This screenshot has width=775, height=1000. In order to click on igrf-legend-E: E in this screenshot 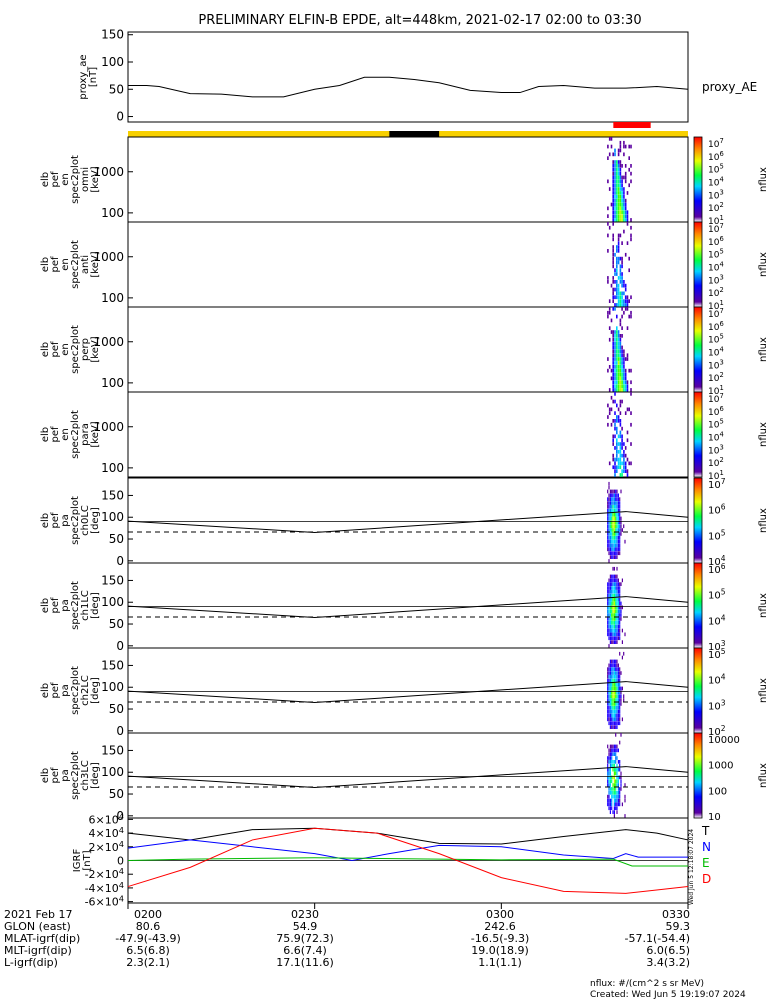, I will do `click(706, 863)`.